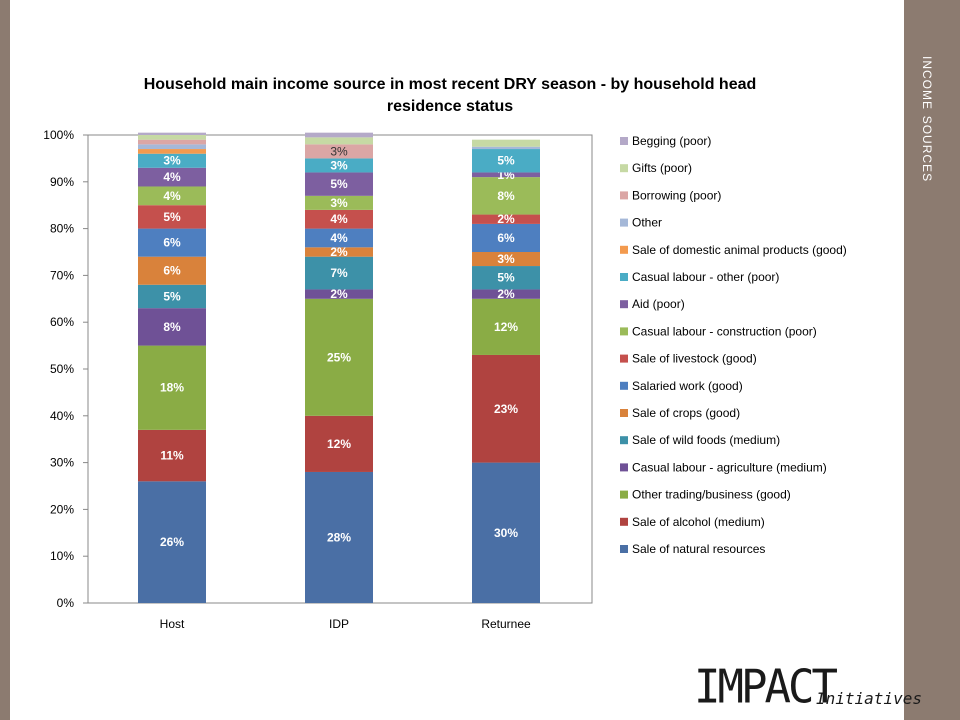 This screenshot has height=720, width=960. I want to click on legend-label: Borrowing (poor), so click(676, 195).